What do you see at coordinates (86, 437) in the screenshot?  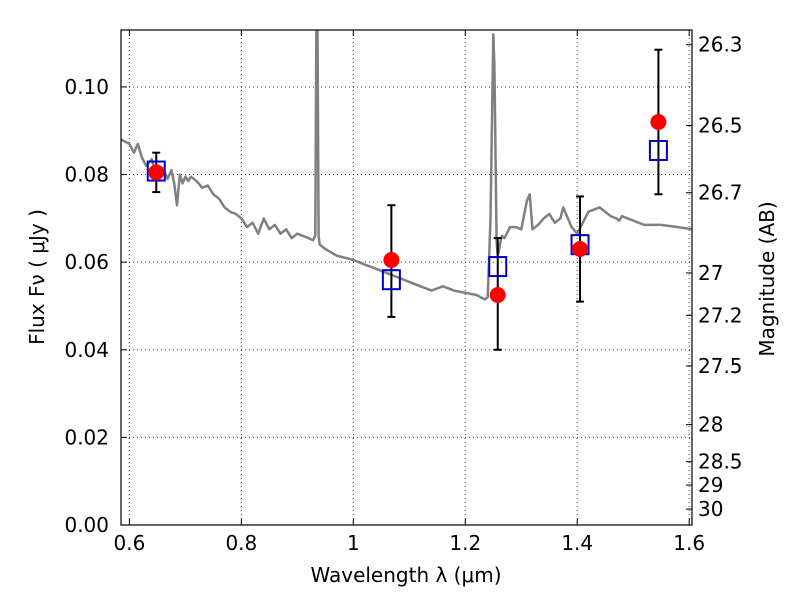 I see `y-tick-label: 0.02` at bounding box center [86, 437].